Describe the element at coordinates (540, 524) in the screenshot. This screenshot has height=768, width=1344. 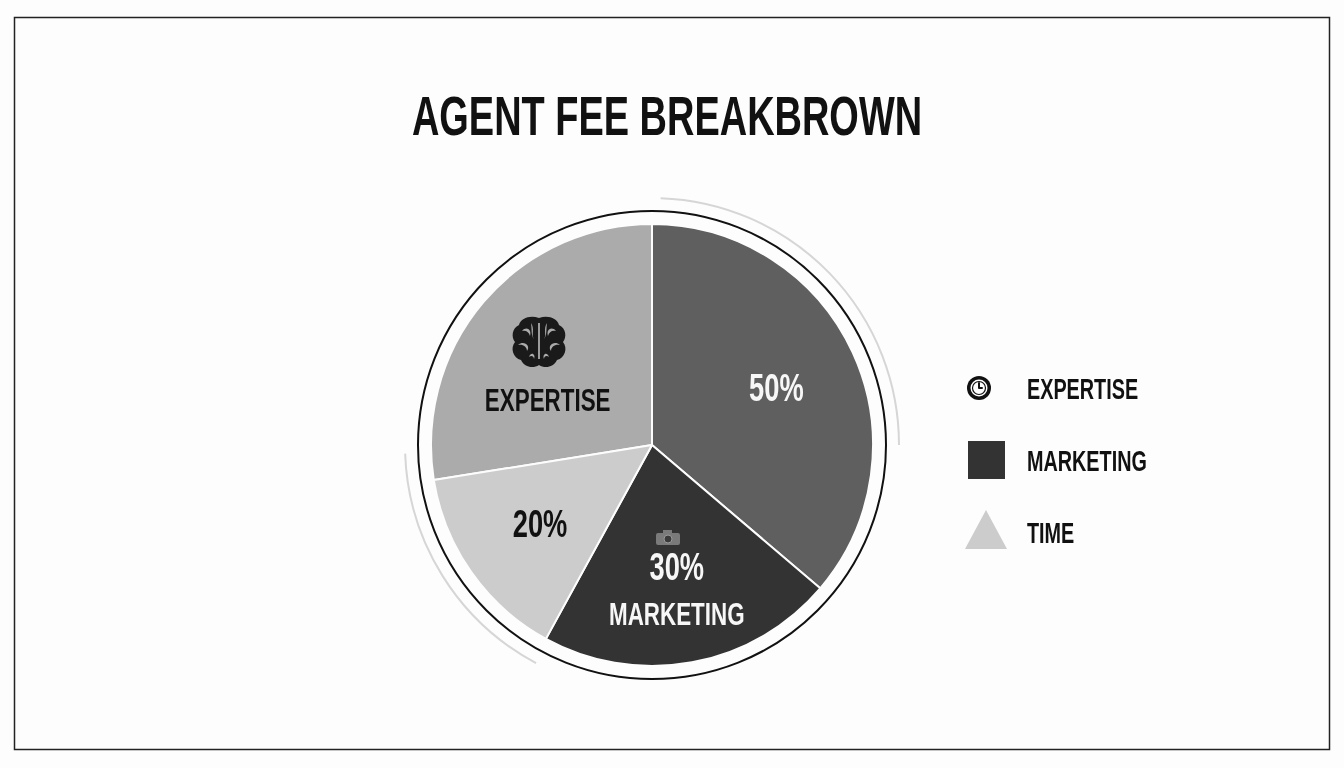
I see `data-label: 20%` at that location.